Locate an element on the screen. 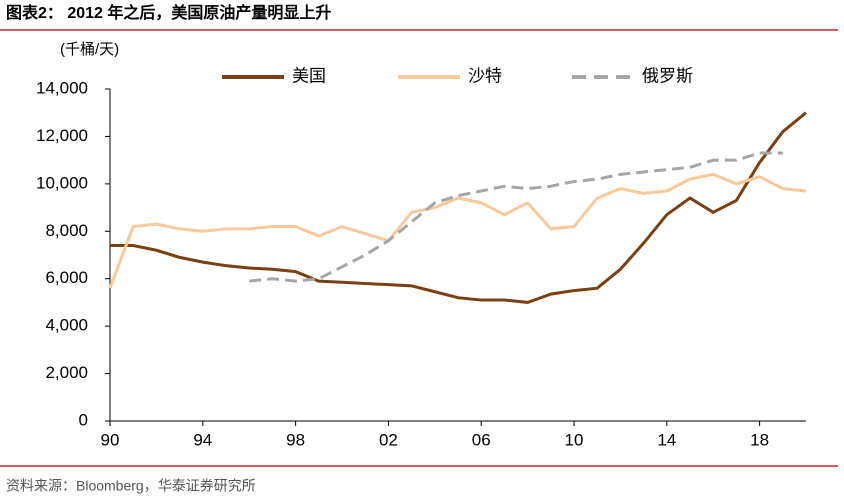 The width and height of the screenshot is (844, 503). legend-label: 沙特 is located at coordinates (485, 75).